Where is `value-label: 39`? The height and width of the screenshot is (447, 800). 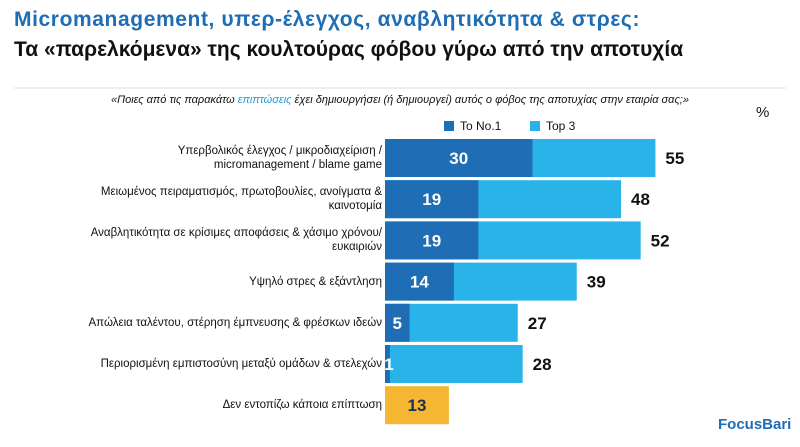 value-label: 39 is located at coordinates (596, 282).